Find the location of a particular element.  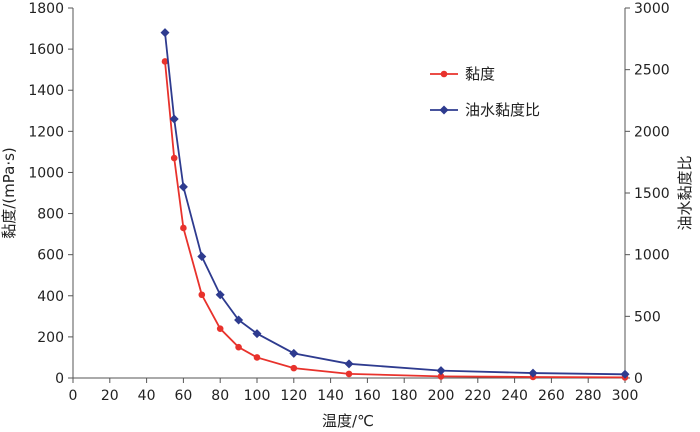

x-tick-label: 280 is located at coordinates (588, 396).